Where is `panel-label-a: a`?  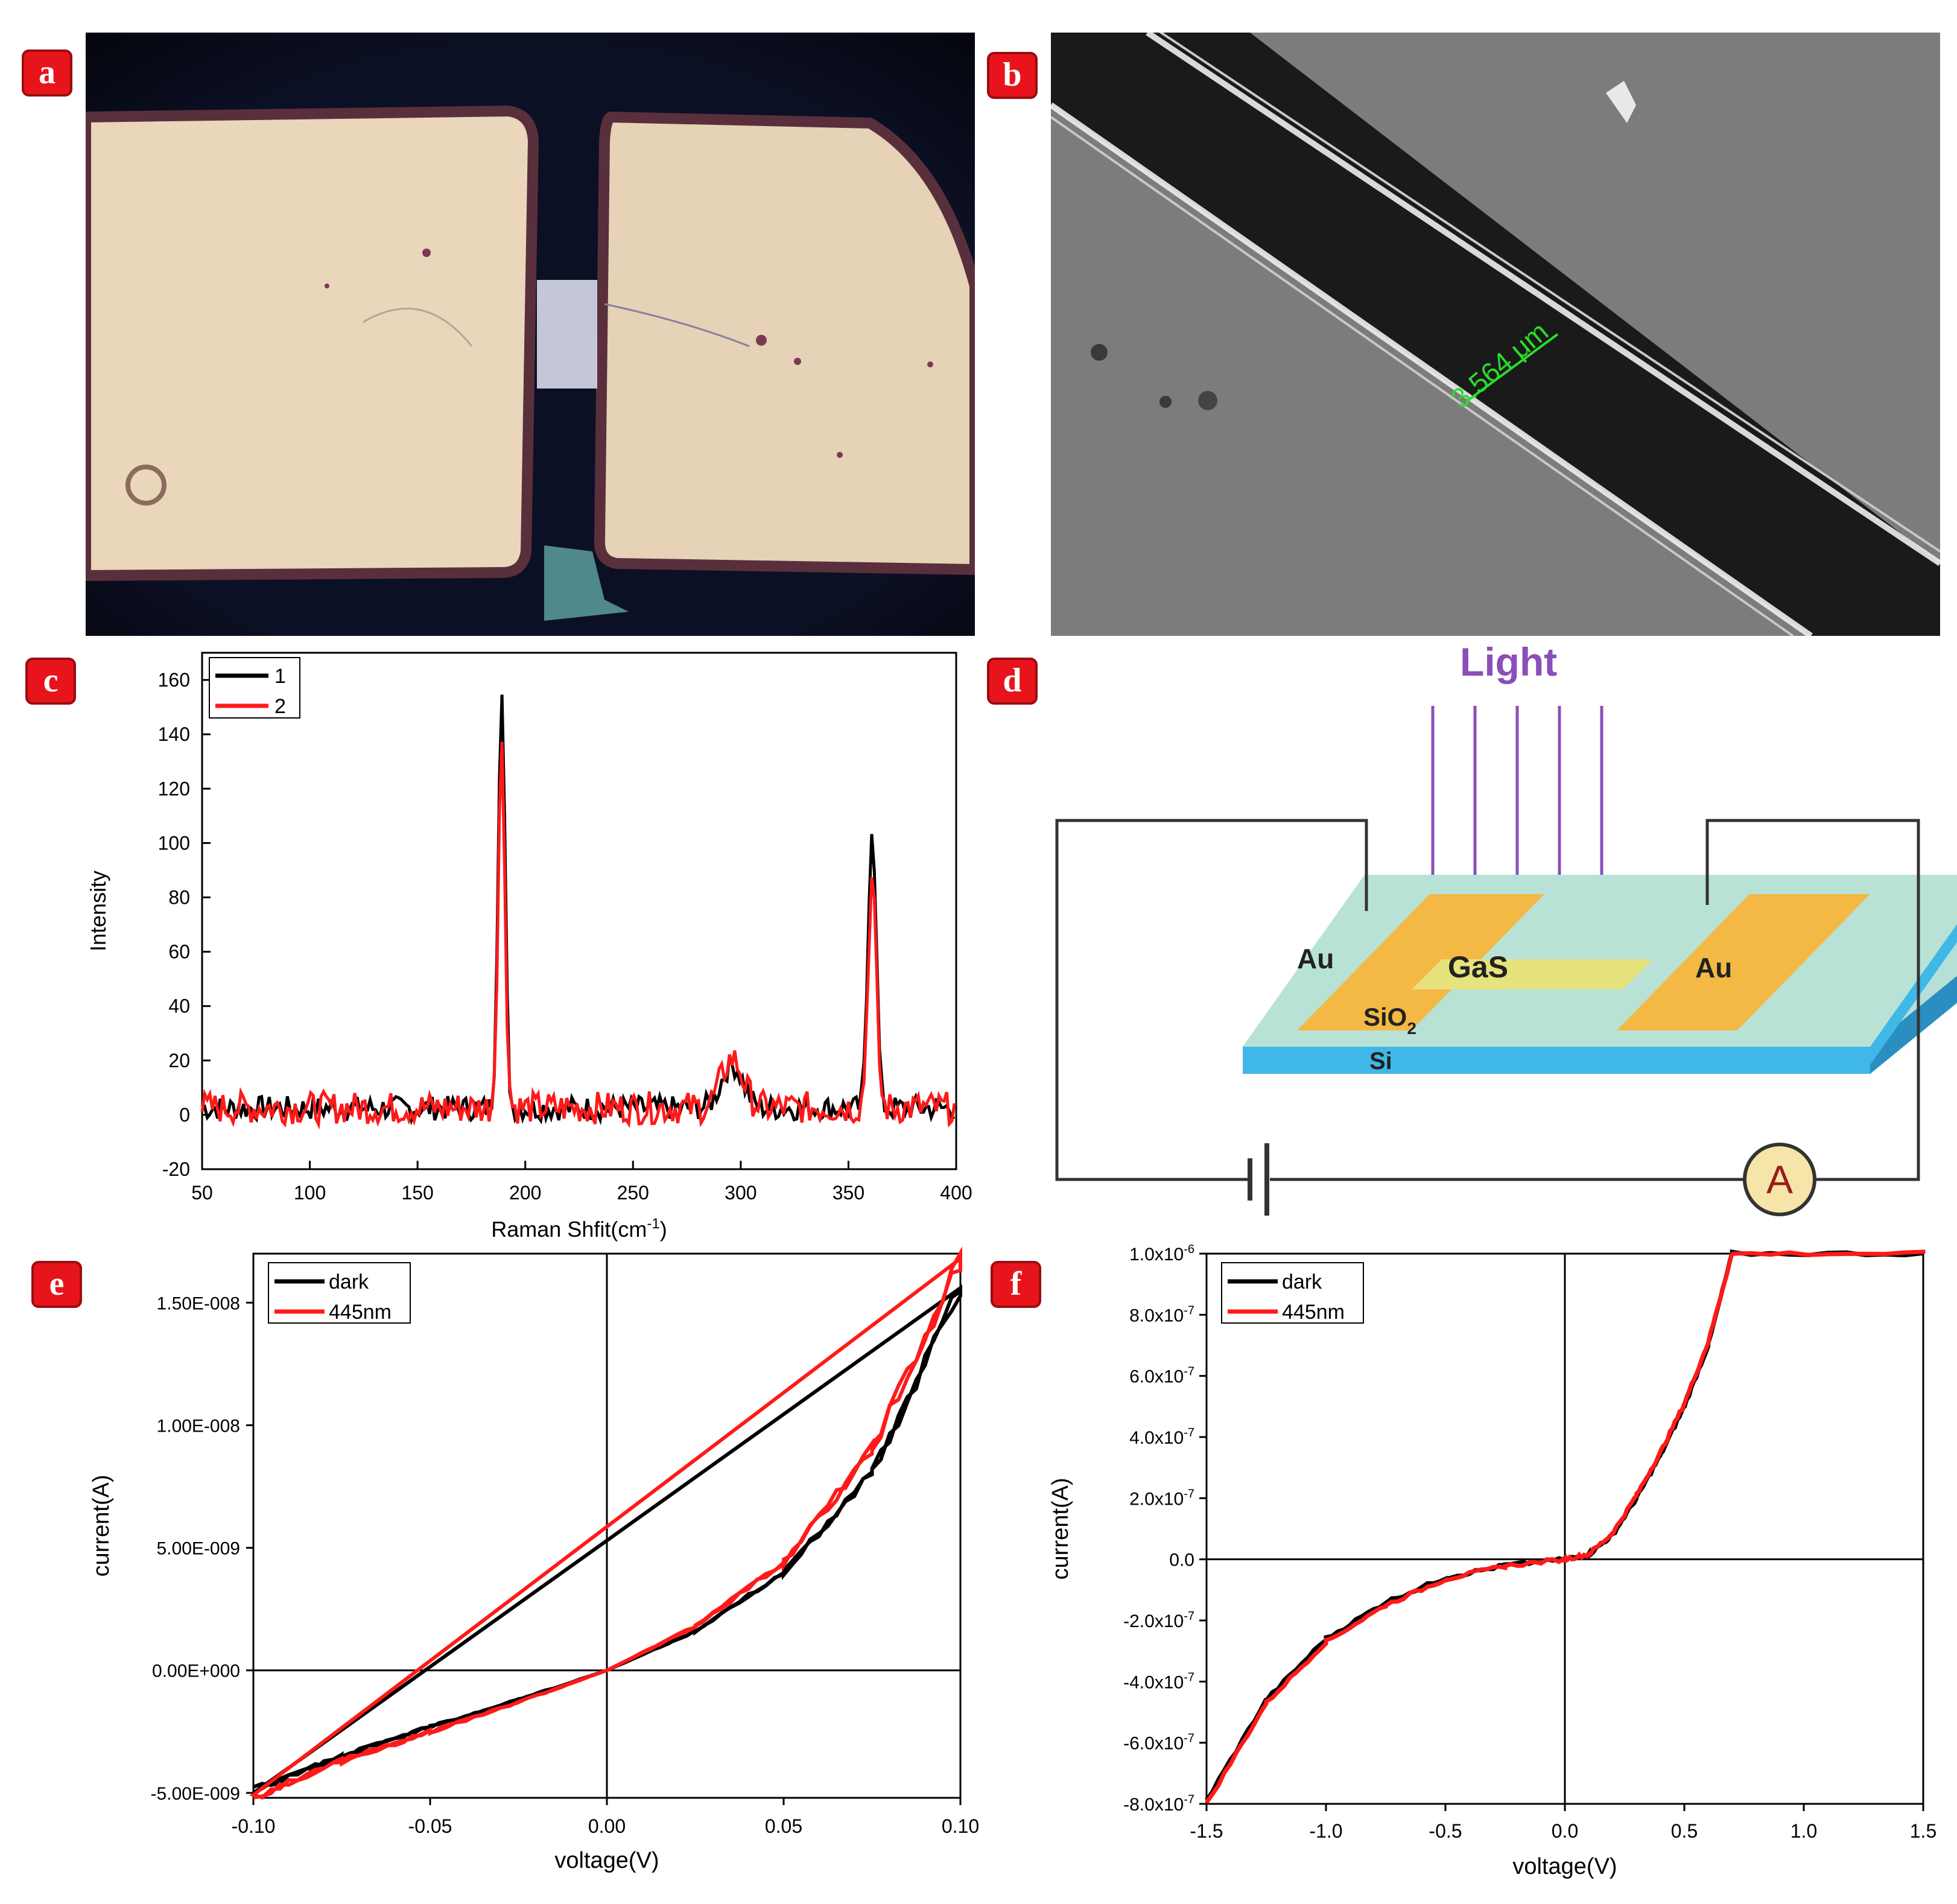 panel-label-a: a is located at coordinates (47, 73).